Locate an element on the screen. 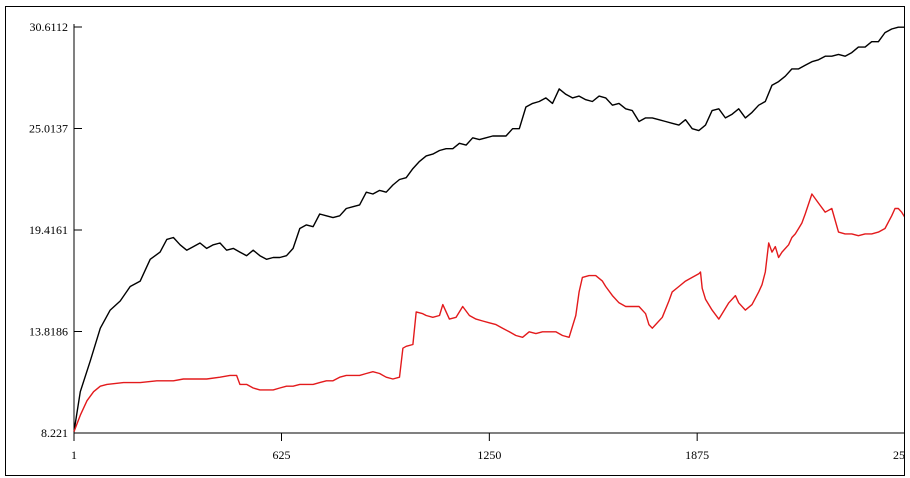  x-tick-label: 625 is located at coordinates (282, 455).